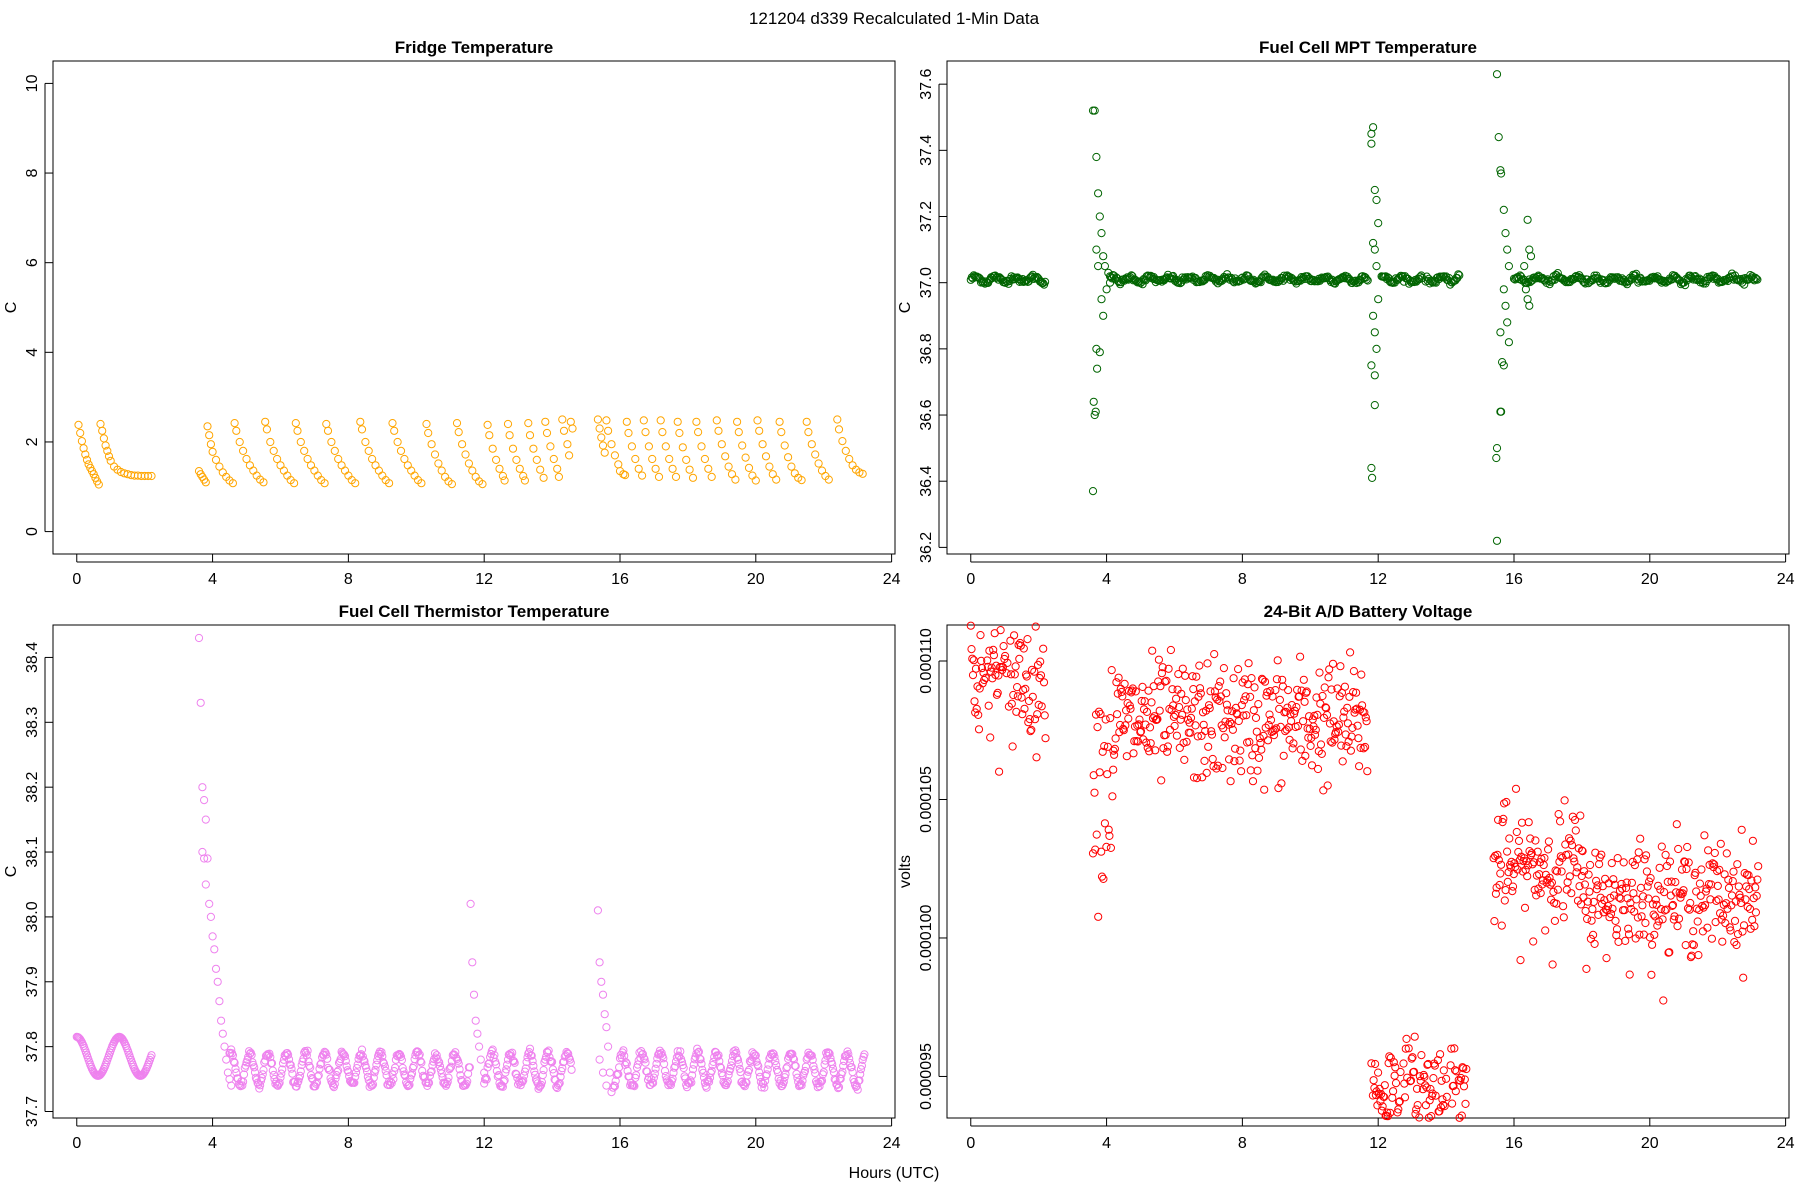 The image size is (1800, 1200). What do you see at coordinates (348, 1143) in the screenshot?
I see `thermistor-xtick-label: 8` at bounding box center [348, 1143].